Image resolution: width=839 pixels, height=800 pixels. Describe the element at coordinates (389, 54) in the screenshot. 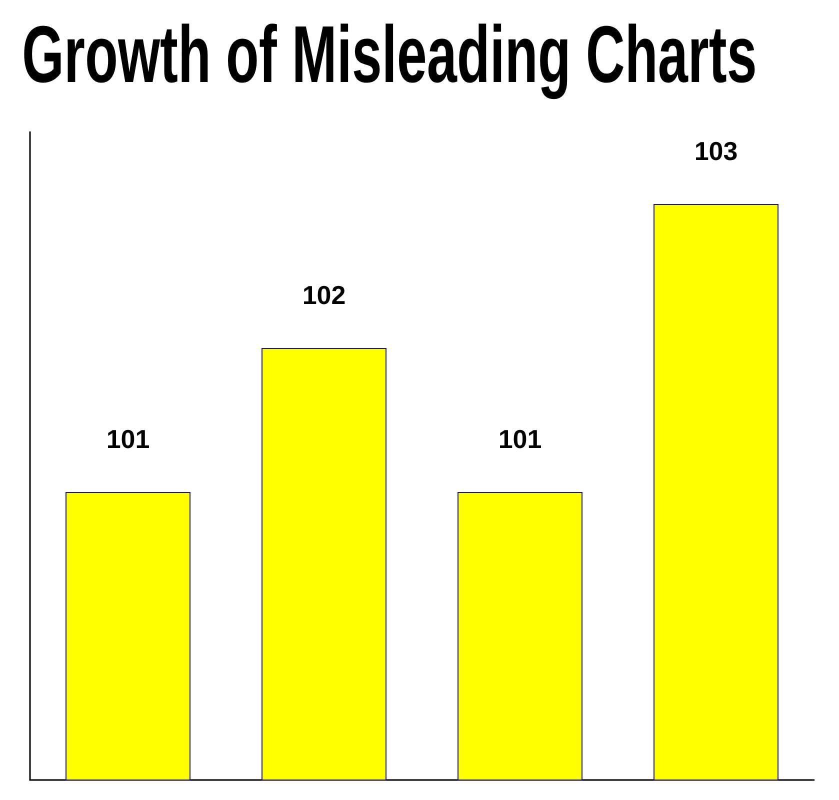

I see `chart-title: Growth of Misleading Charts` at that location.